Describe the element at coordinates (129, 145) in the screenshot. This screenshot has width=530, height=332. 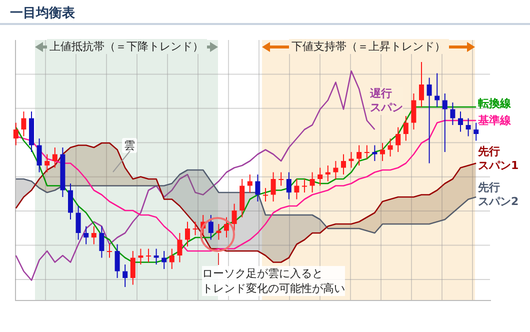
I see `annotation: 雲` at that location.